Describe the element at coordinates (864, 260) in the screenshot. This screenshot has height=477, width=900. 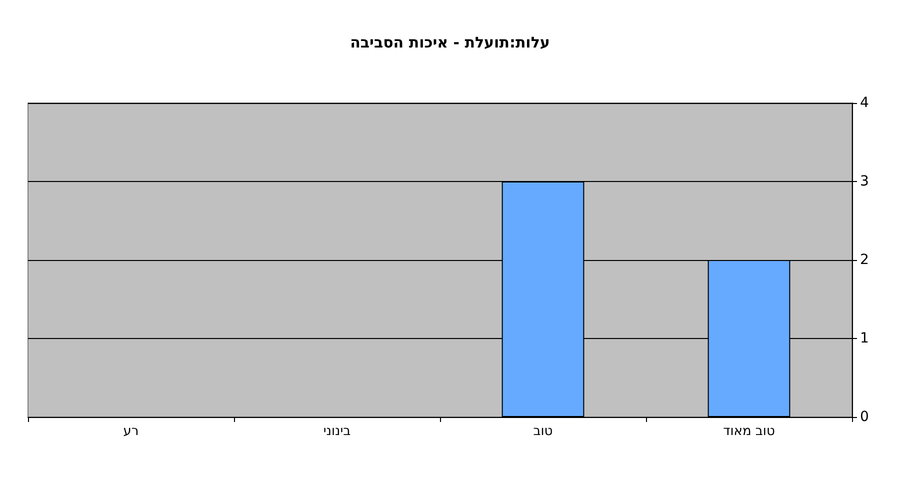
I see `y-tick-label: 2` at that location.